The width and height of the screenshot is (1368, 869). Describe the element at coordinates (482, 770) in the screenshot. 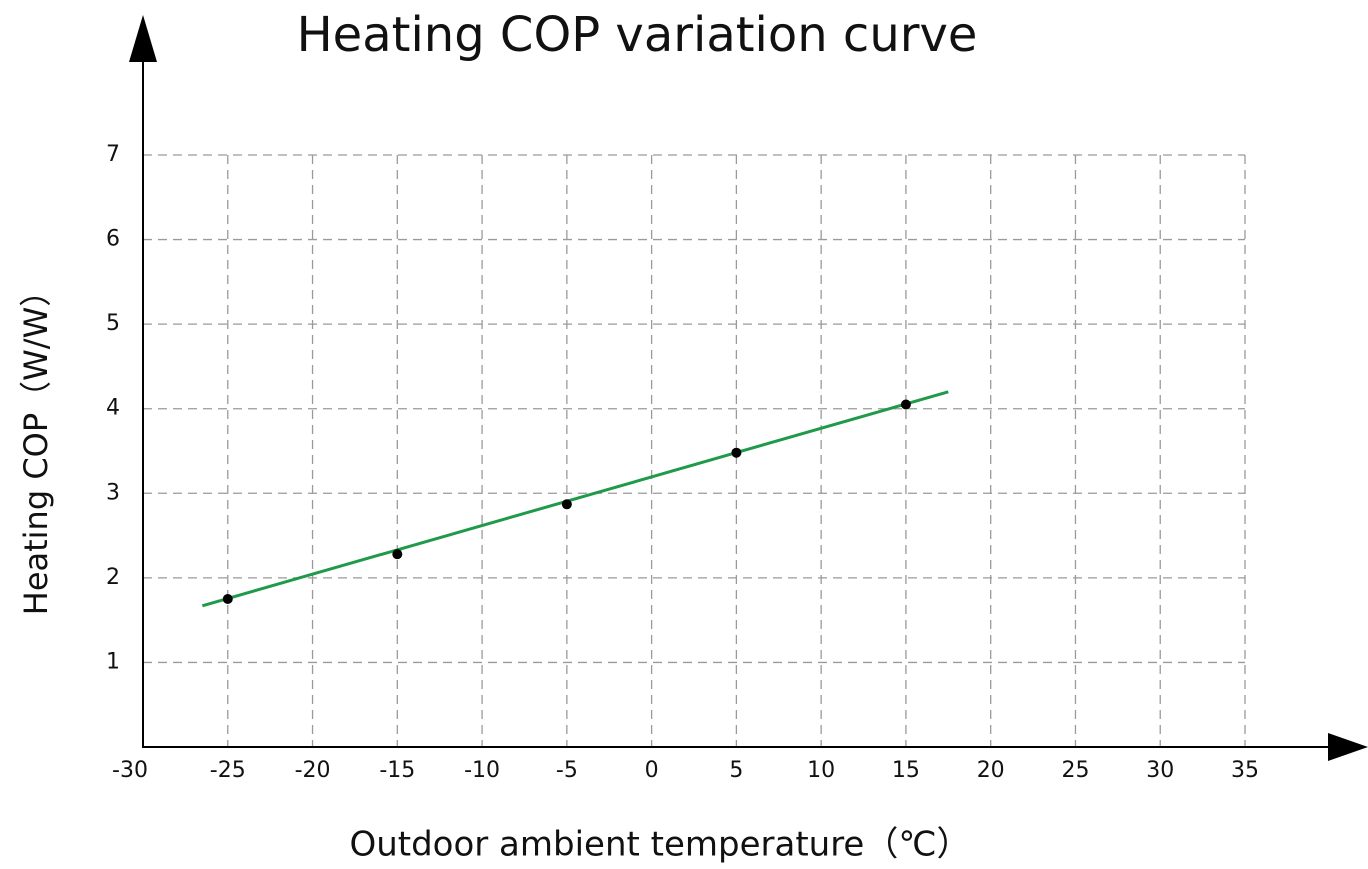

I see `x-tick-label: -10` at that location.